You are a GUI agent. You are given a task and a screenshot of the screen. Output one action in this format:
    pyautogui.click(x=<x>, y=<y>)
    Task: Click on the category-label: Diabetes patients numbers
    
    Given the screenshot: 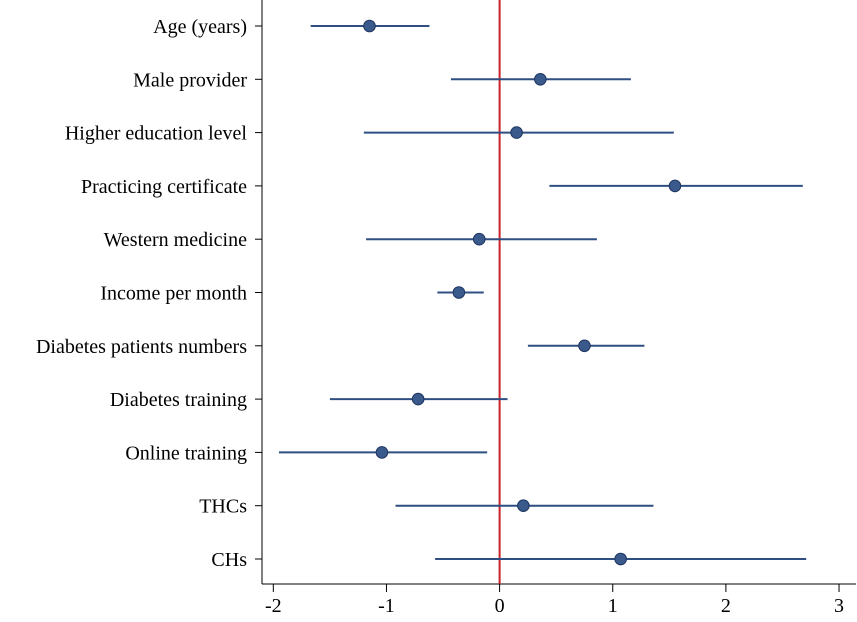 What is the action you would take?
    pyautogui.click(x=141, y=347)
    